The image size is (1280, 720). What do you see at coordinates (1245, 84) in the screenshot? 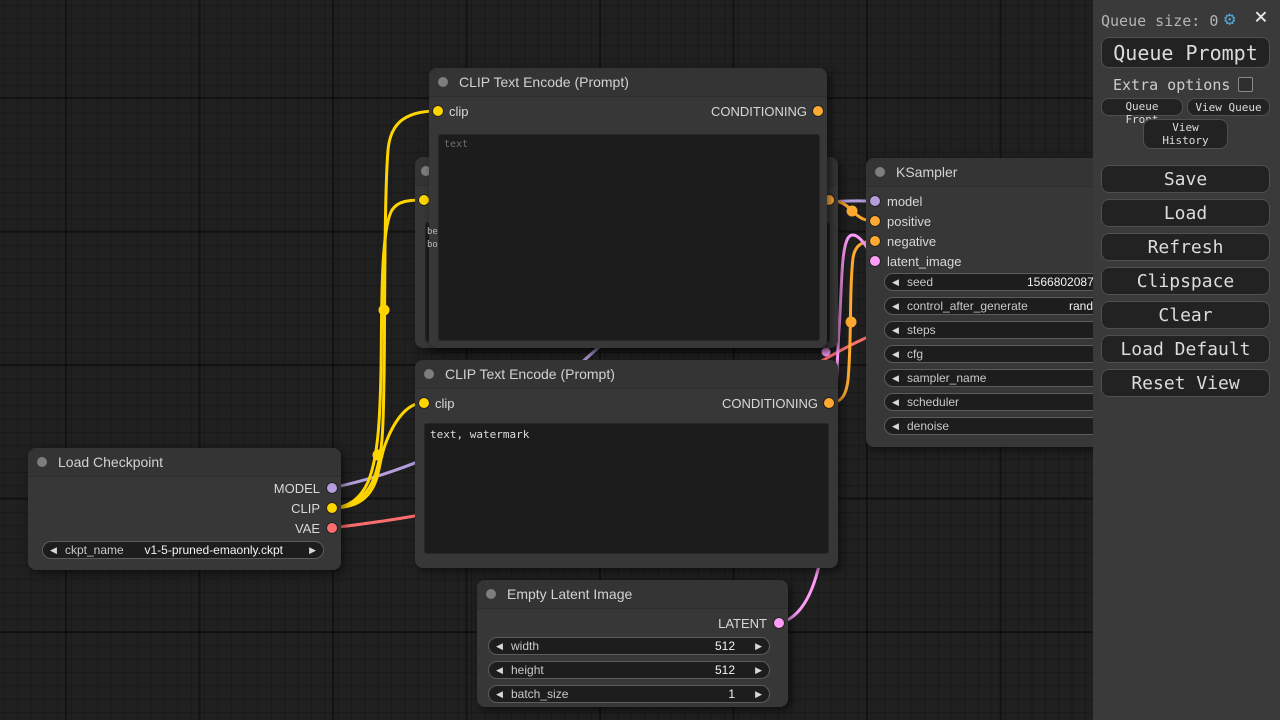
I see `extra-options-checkbox` at bounding box center [1245, 84].